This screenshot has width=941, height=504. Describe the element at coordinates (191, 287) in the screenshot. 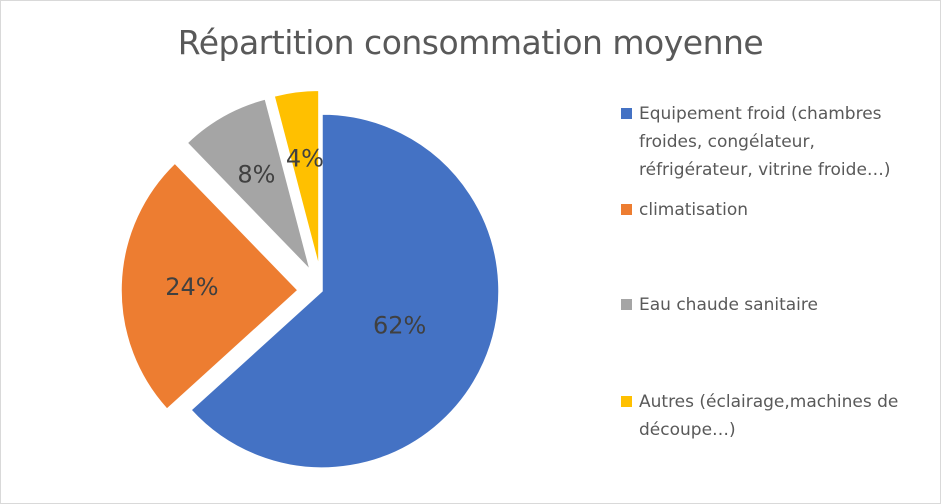

I see `slice-data-label: 24%` at that location.